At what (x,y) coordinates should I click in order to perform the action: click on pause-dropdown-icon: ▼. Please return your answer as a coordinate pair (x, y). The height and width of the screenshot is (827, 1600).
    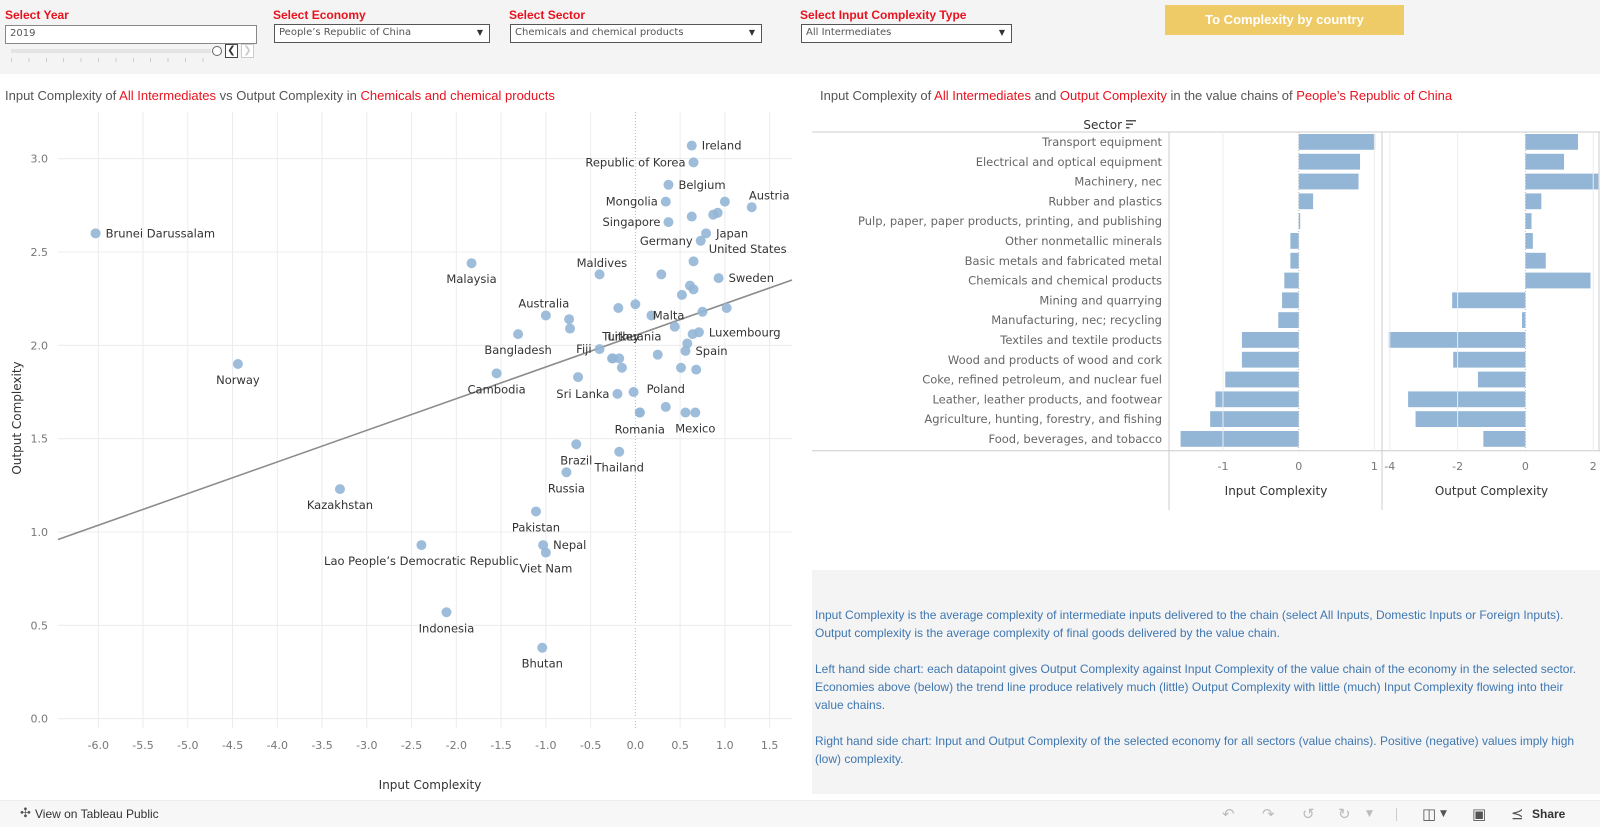
    Looking at the image, I should click on (1369, 814).